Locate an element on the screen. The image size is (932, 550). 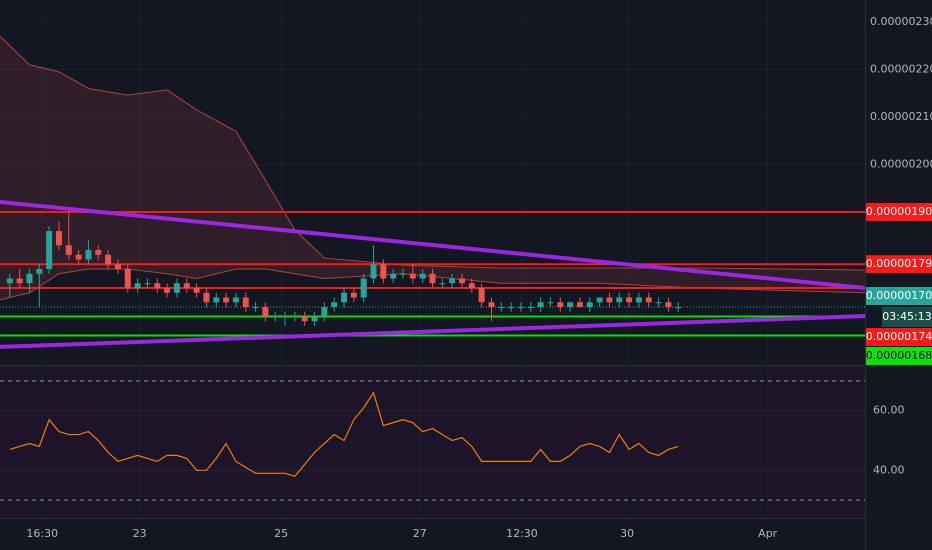
x-tick-label: 30 is located at coordinates (627, 533).